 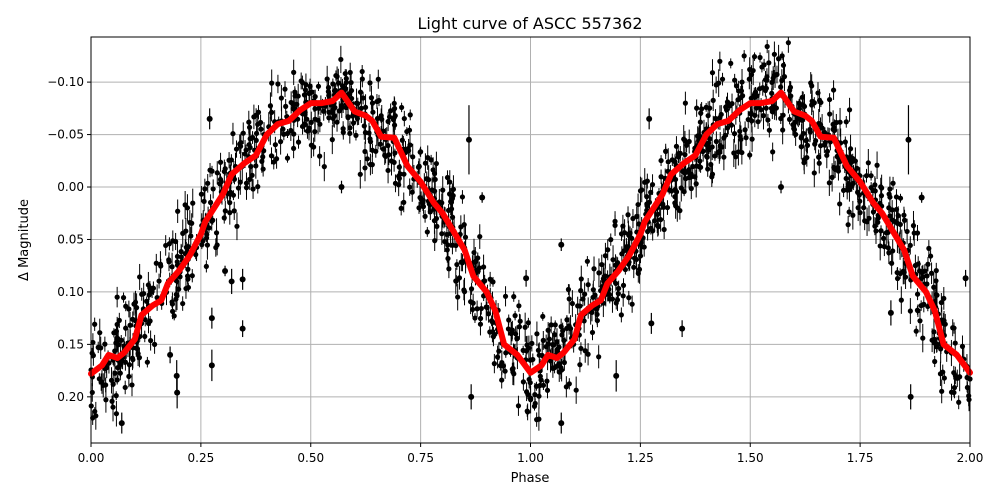 What do you see at coordinates (70, 187) in the screenshot?
I see `y-tick-label: 0.00` at bounding box center [70, 187].